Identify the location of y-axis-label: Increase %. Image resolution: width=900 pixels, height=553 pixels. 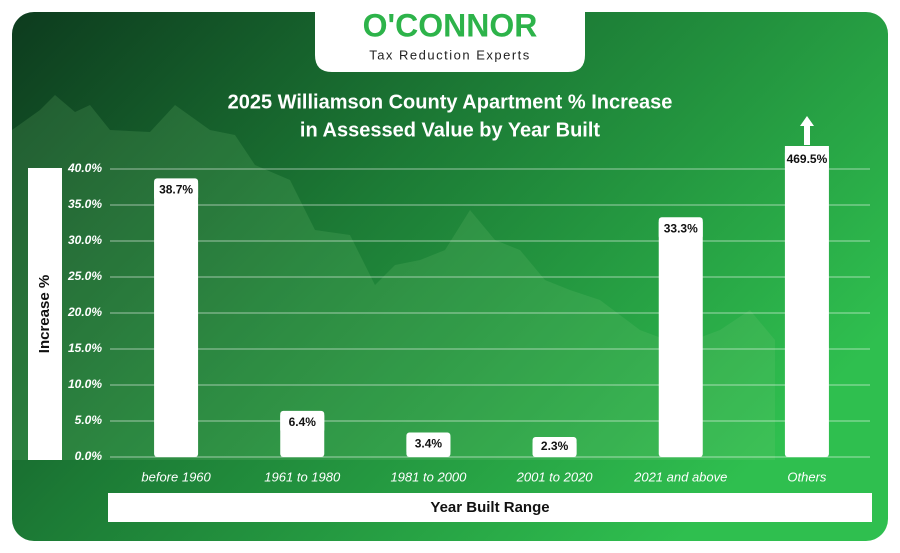
(44, 314).